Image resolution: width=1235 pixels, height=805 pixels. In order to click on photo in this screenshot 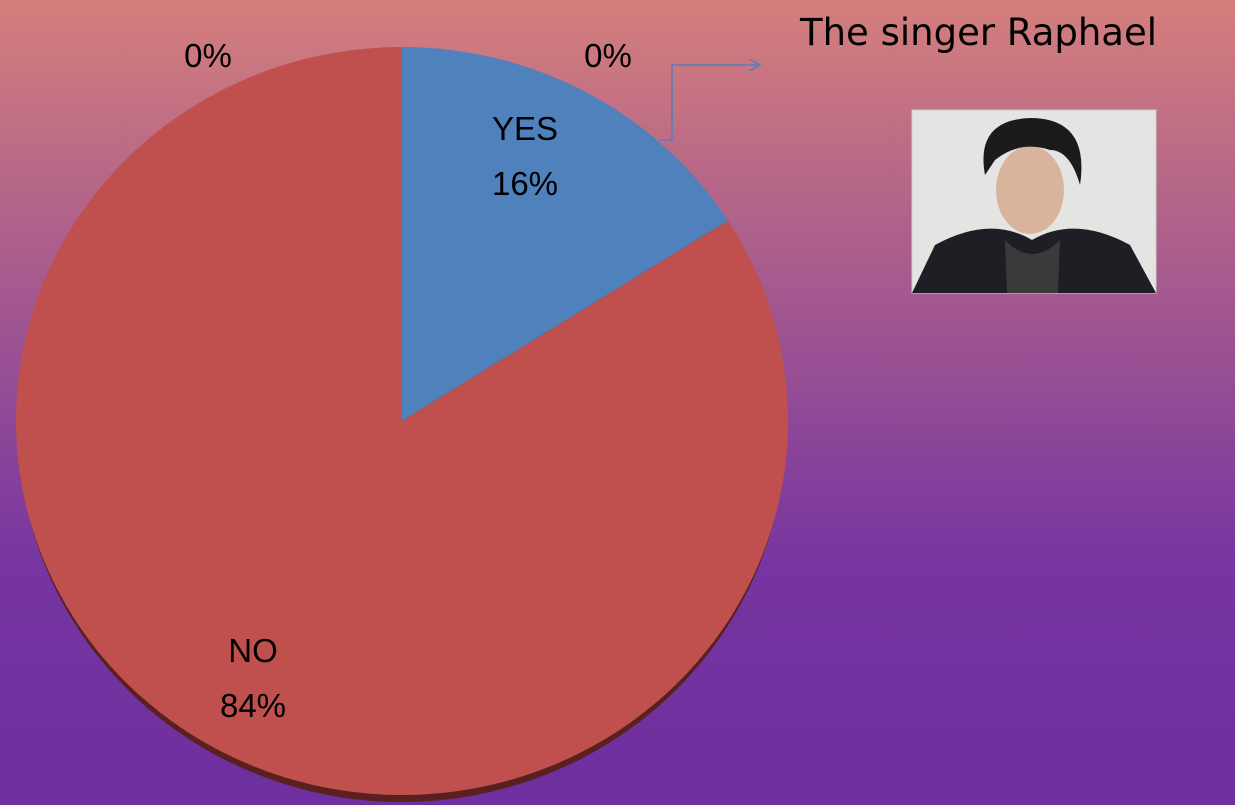, I will do `click(1034, 201)`.